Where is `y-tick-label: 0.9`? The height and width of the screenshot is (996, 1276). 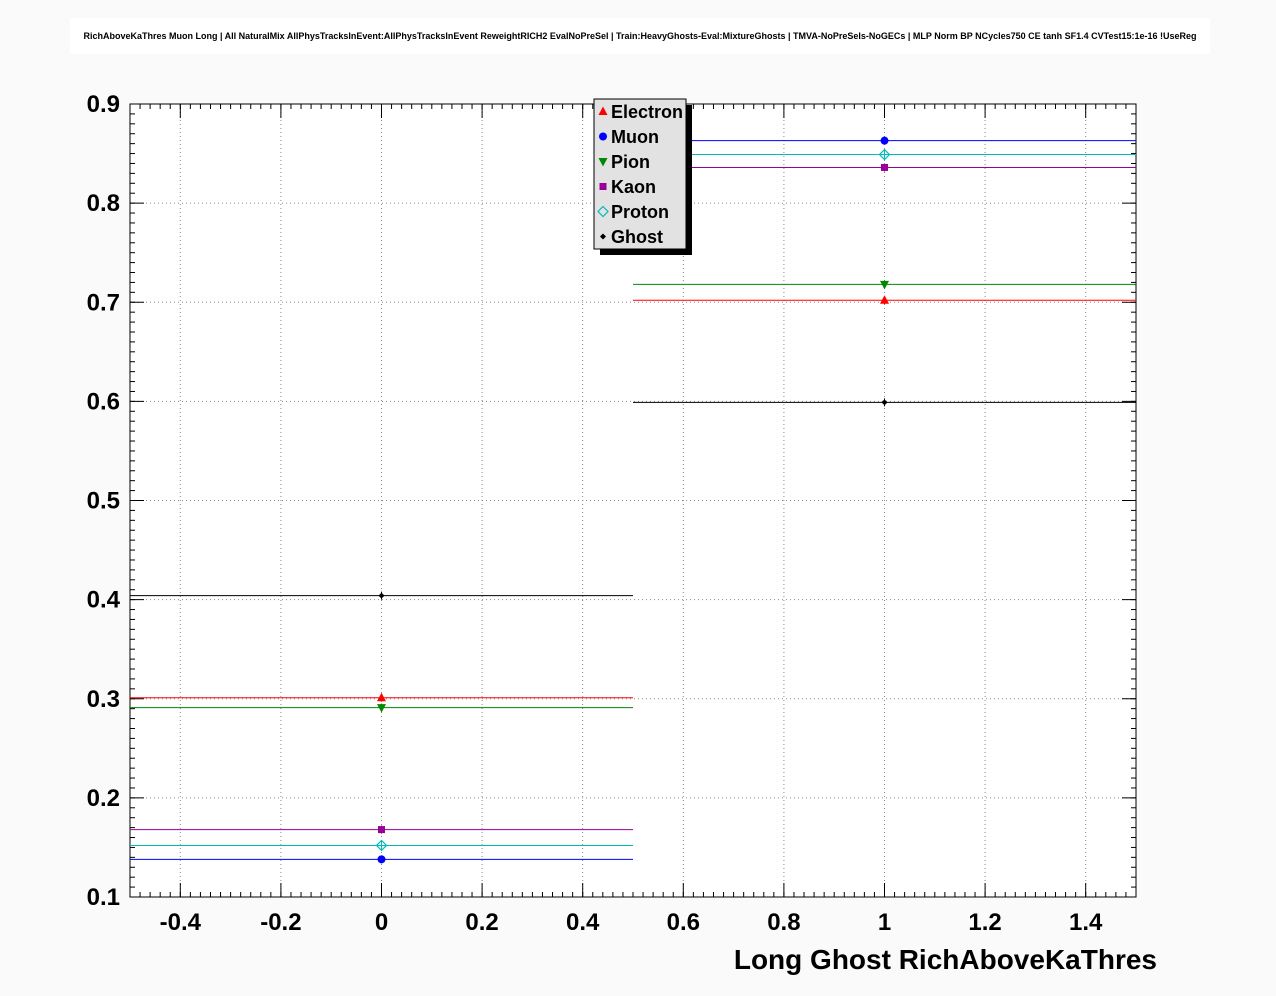 y-tick-label: 0.9 is located at coordinates (103, 104).